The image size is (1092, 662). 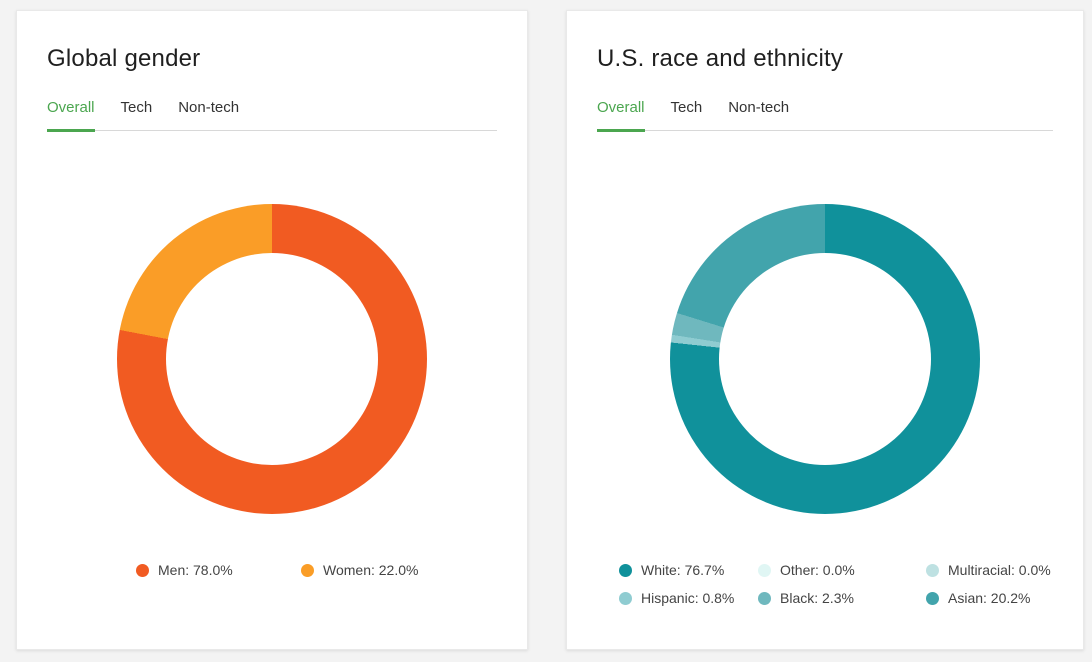 I want to click on legend-label: Other: 0.0%, so click(x=817, y=570).